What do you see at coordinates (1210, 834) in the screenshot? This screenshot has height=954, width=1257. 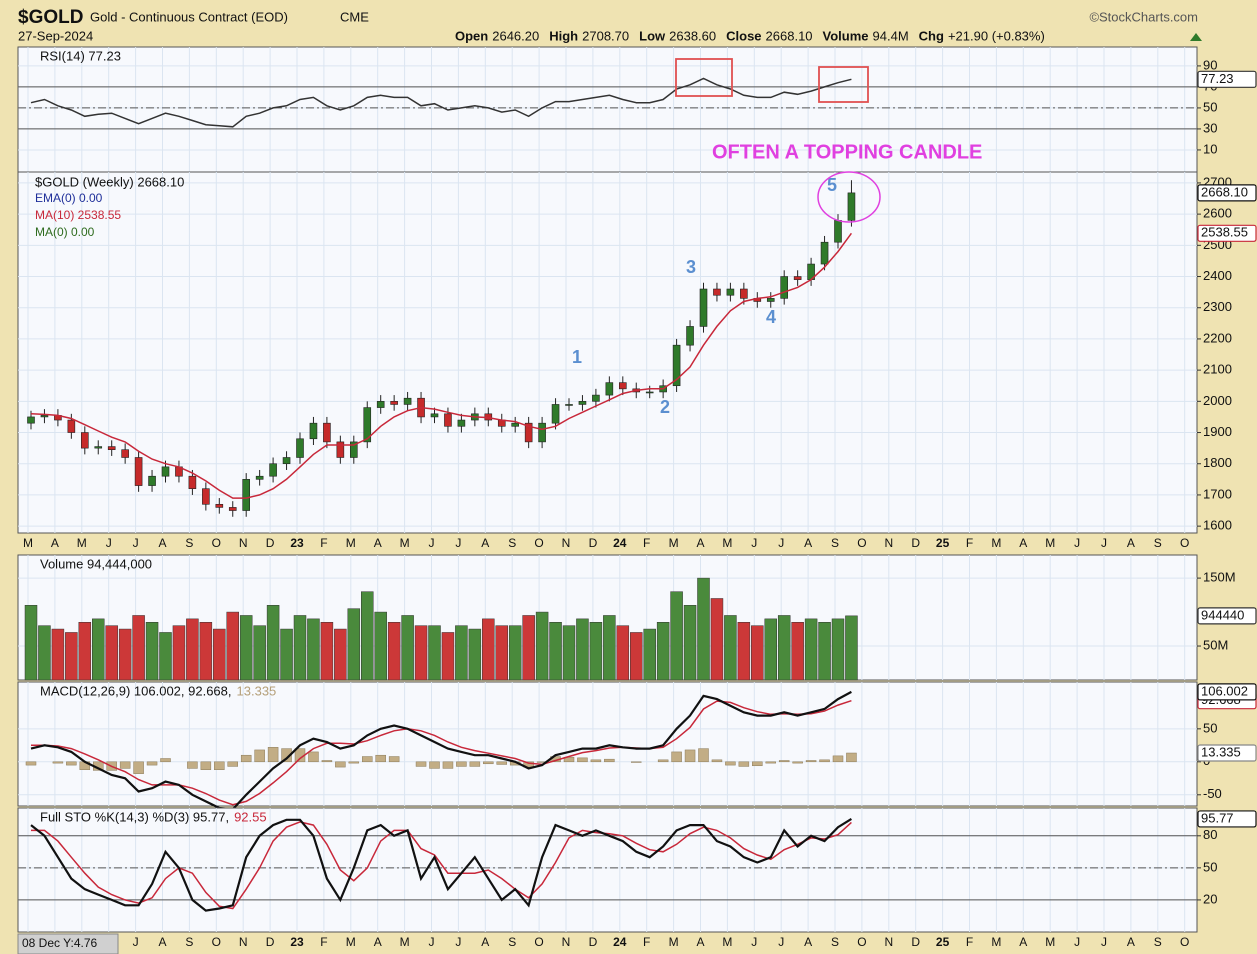 I see `y-tick-label: 80` at bounding box center [1210, 834].